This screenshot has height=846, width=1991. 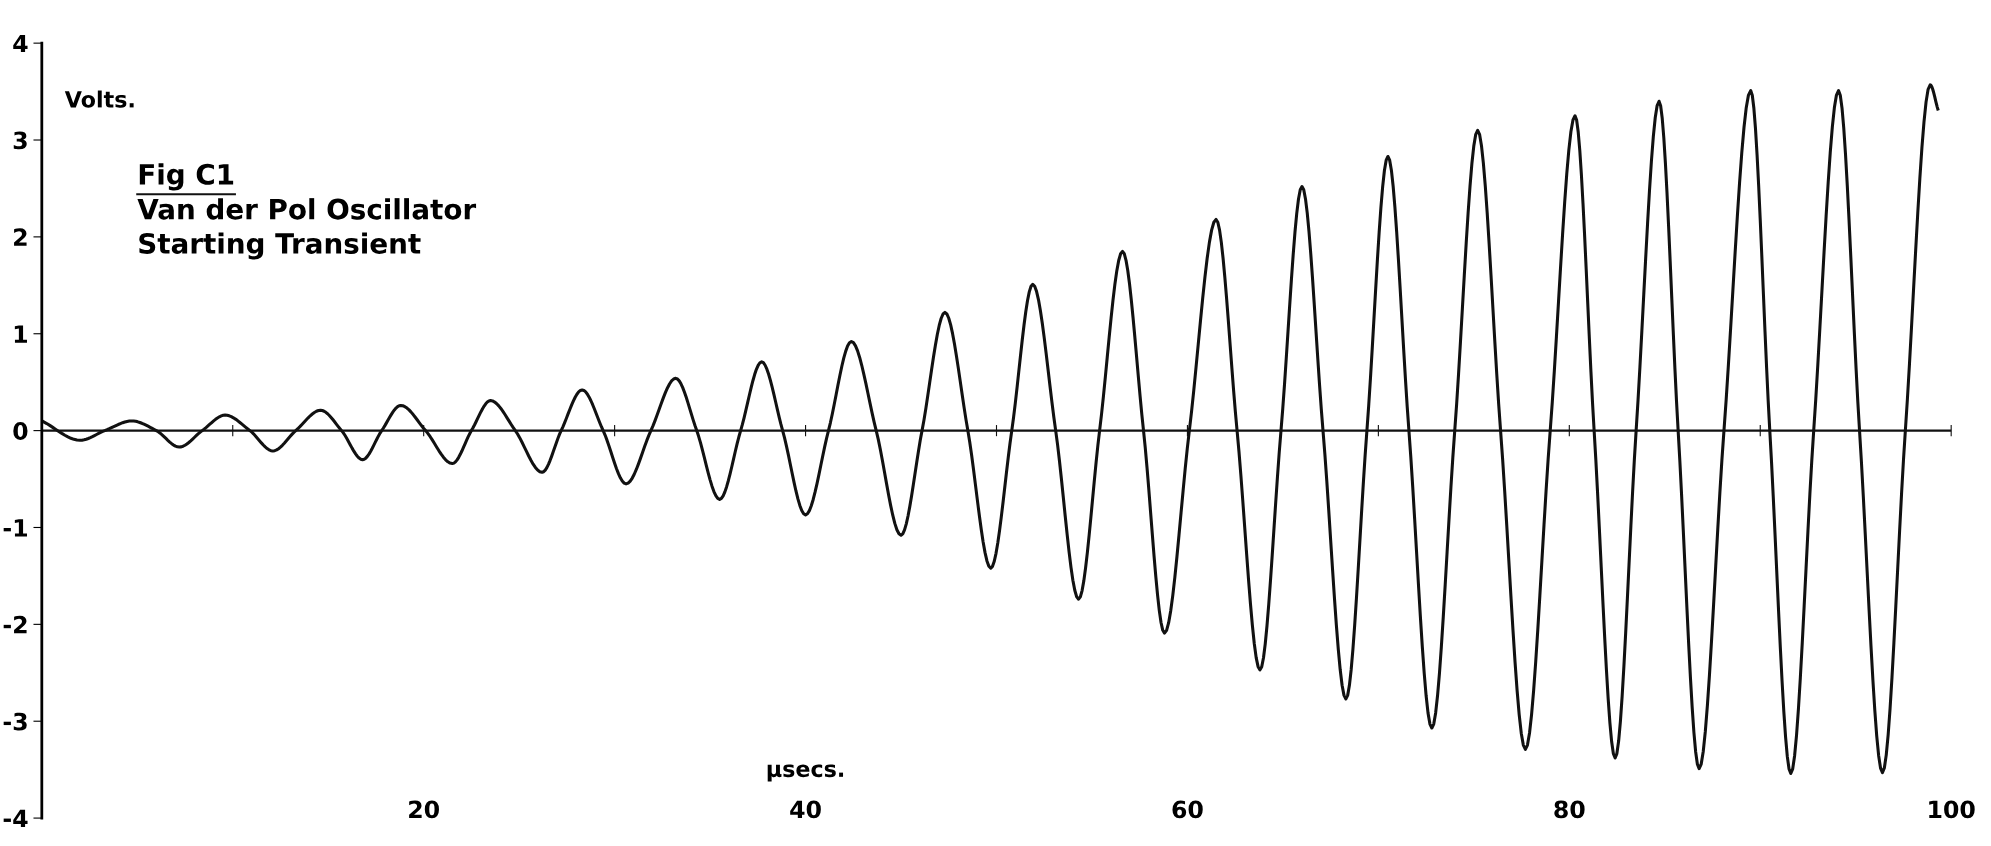 What do you see at coordinates (805, 773) in the screenshot?
I see `x-axis-title: µsecs.` at bounding box center [805, 773].